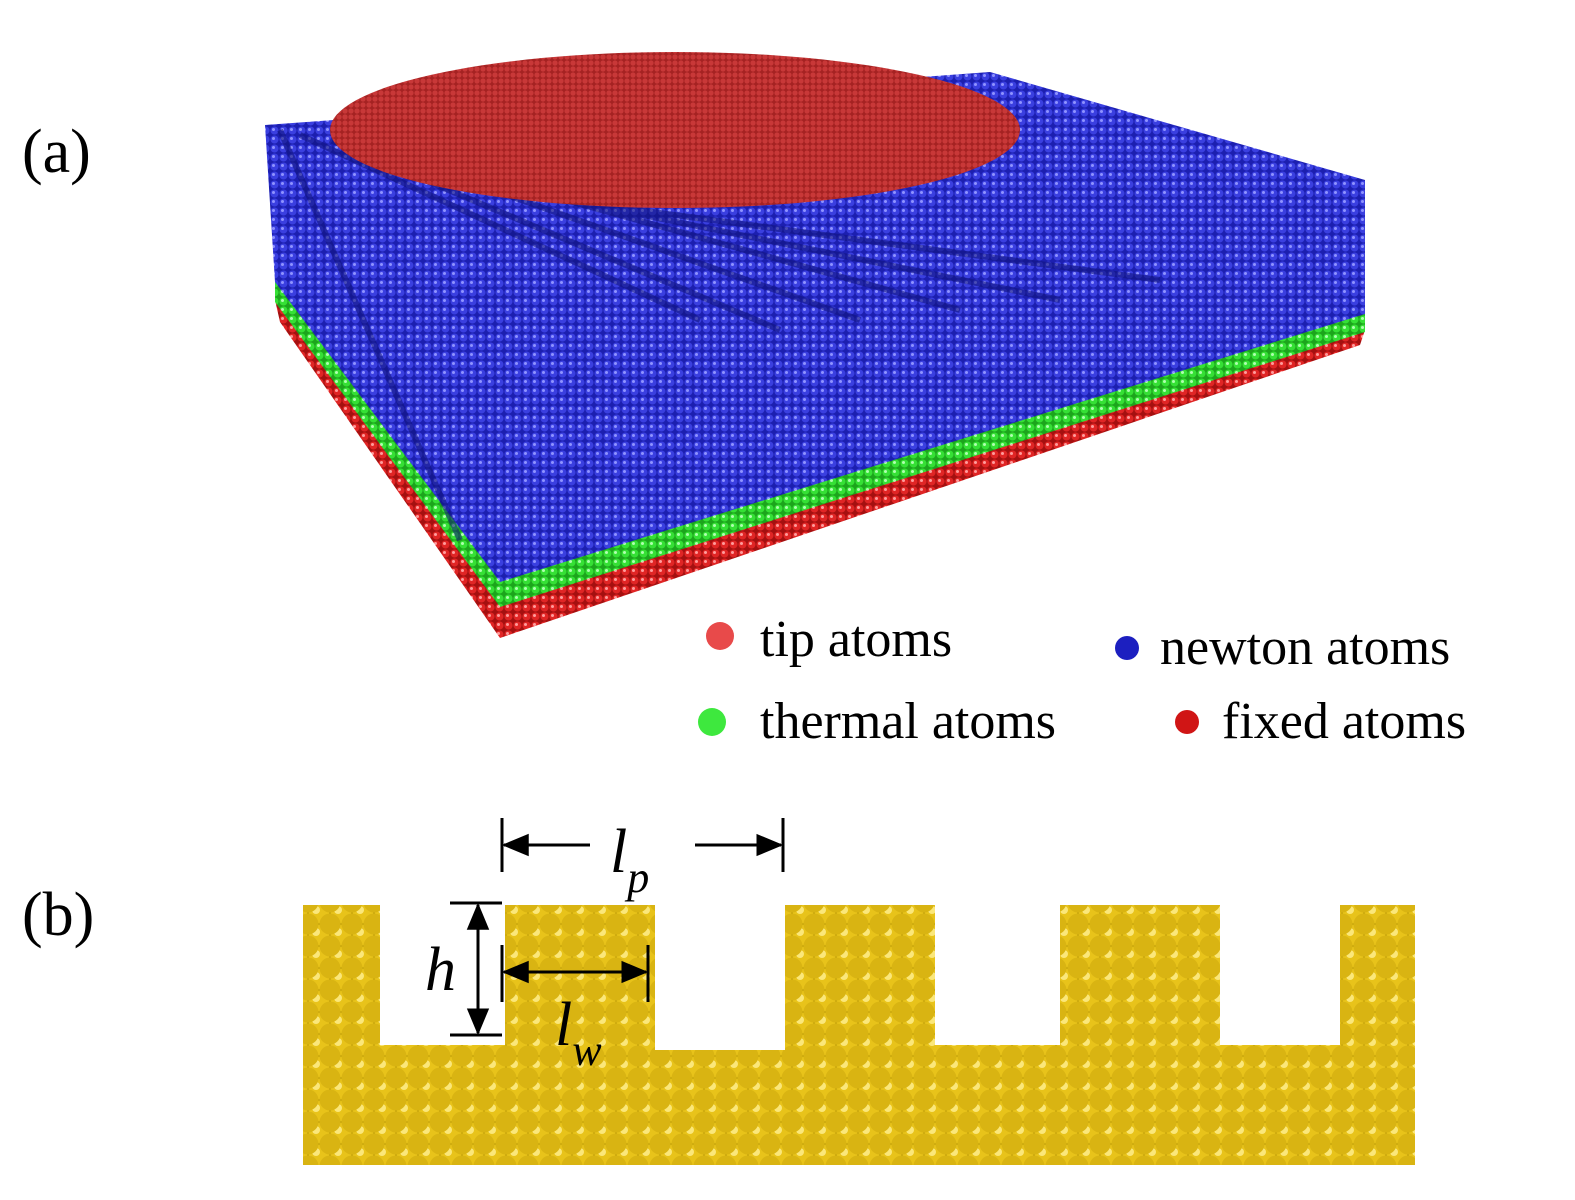  I want to click on legend-label: fixed atoms, so click(1344, 721).